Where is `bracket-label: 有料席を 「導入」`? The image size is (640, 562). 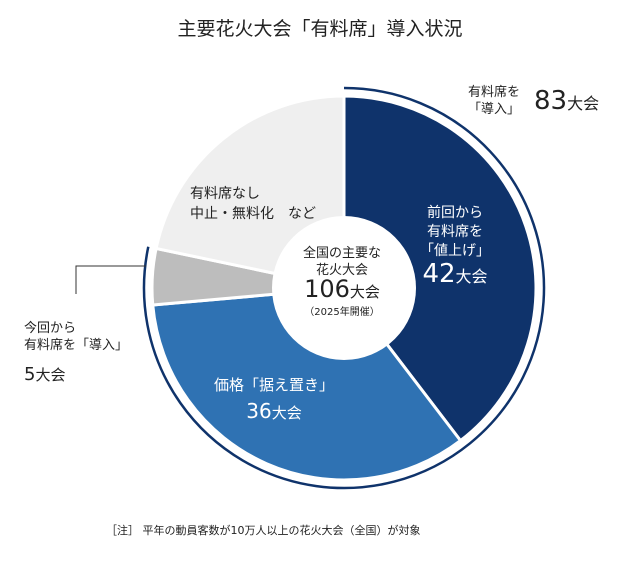 bracket-label: 有料席を 「導入」 is located at coordinates (494, 101).